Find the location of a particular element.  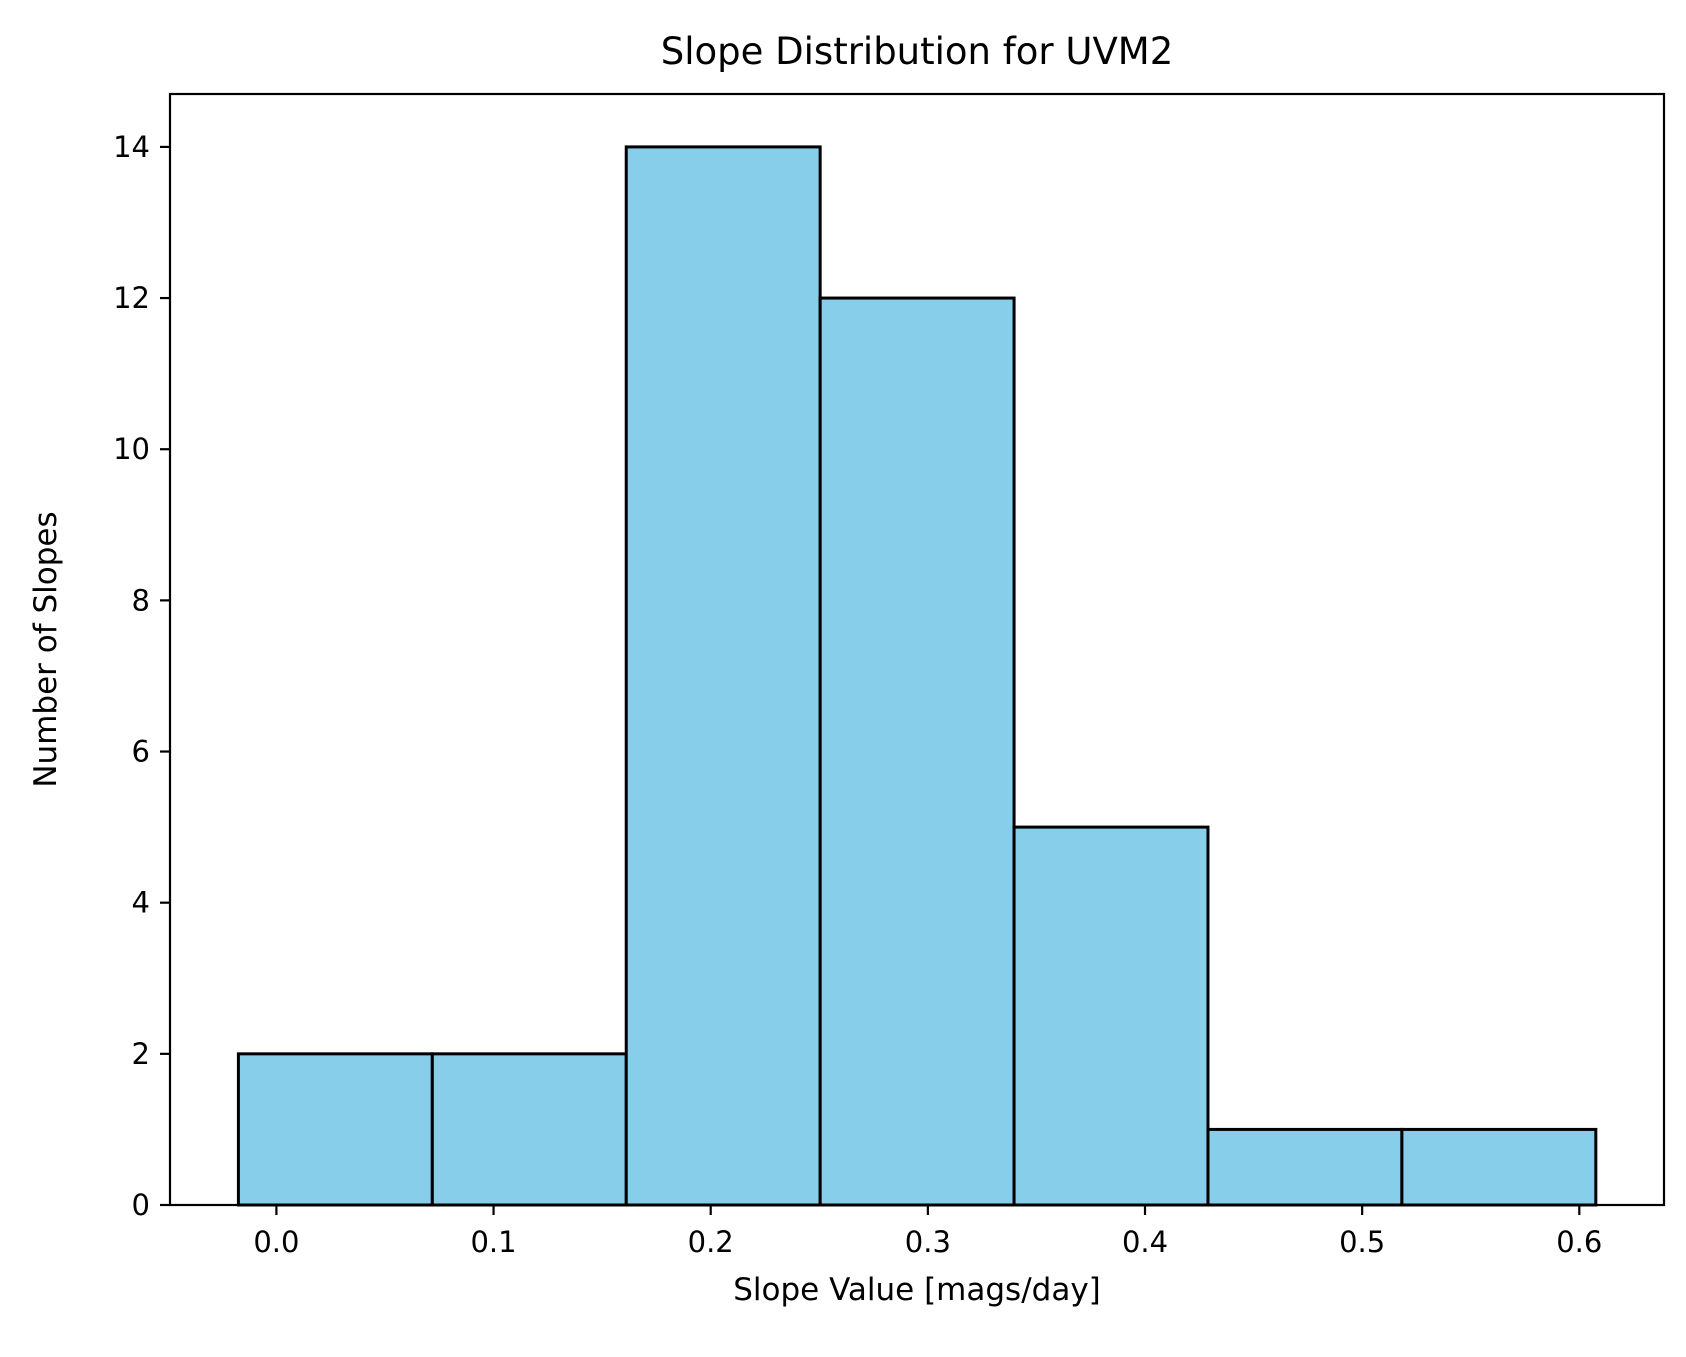

x-axis-label: Slope Value [mags/day] is located at coordinates (917, 1290).